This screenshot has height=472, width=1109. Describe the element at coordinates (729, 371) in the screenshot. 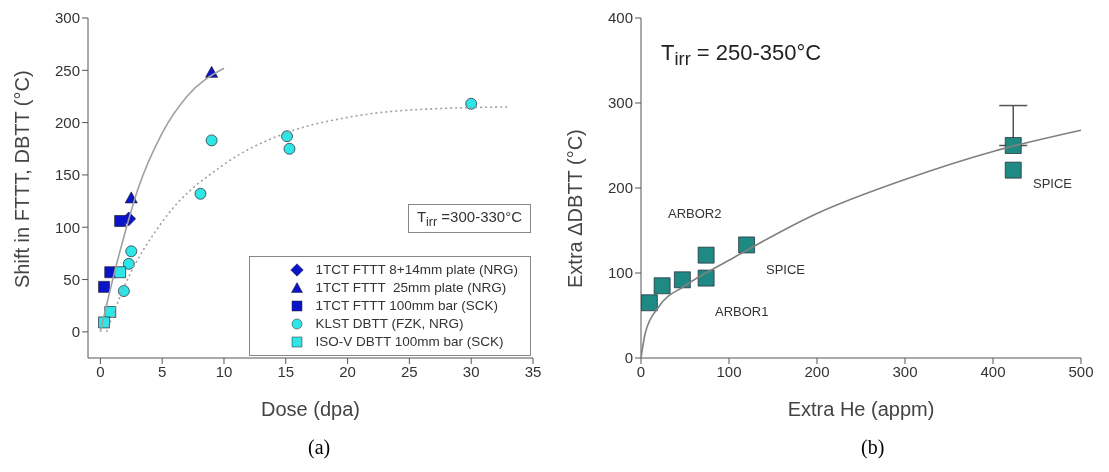

I see `x-tick-label: 100` at that location.